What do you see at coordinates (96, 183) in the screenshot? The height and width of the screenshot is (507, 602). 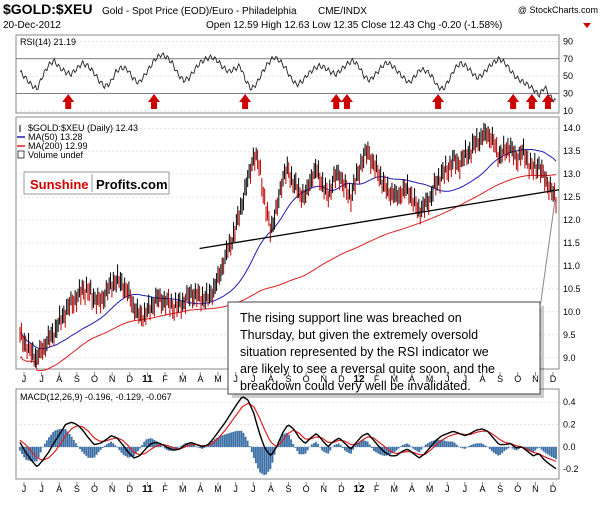 I see `brand-logo: Sunshine Profits.com` at bounding box center [96, 183].